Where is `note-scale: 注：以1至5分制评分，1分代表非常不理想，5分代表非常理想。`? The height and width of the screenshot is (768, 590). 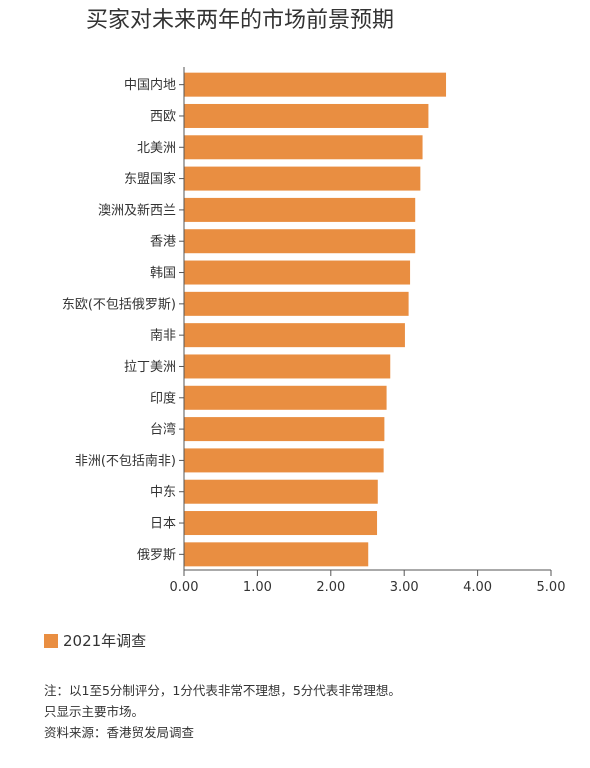
note-scale: 注：以1至5分制评分，1分代表非常不理想，5分代表非常理想。 is located at coordinates (222, 690).